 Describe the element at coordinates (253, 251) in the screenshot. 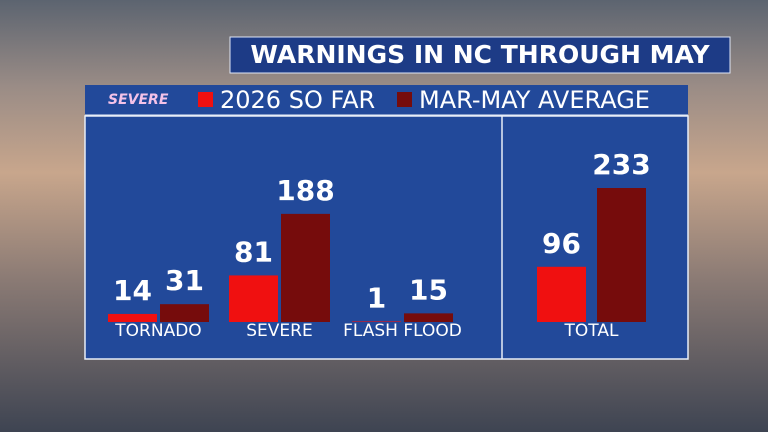

I see `value-label: 81` at that location.